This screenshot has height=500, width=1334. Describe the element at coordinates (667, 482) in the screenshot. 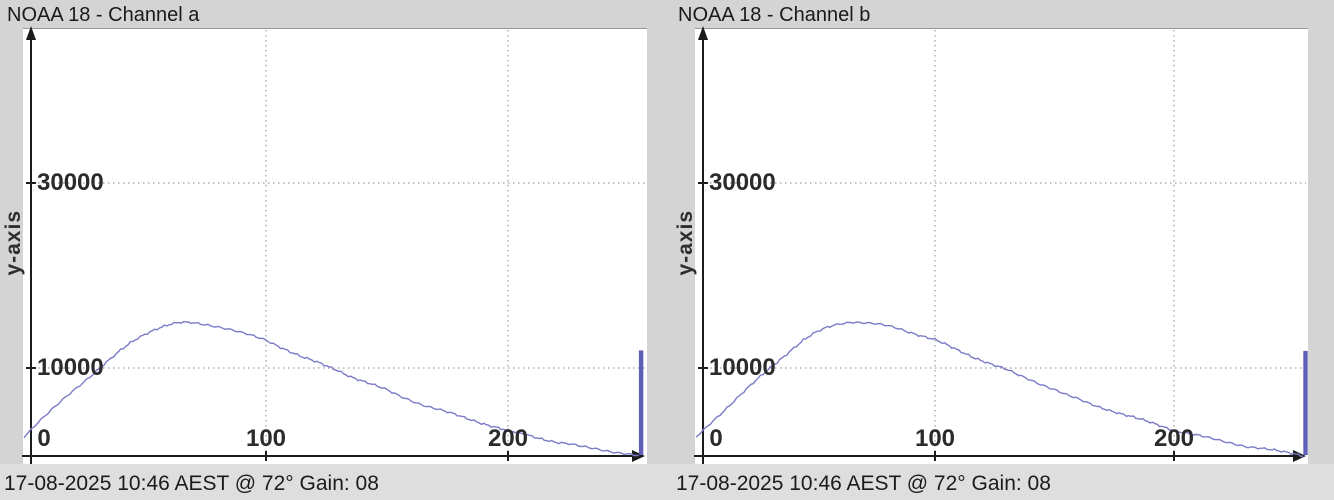

I see `caption-band` at that location.